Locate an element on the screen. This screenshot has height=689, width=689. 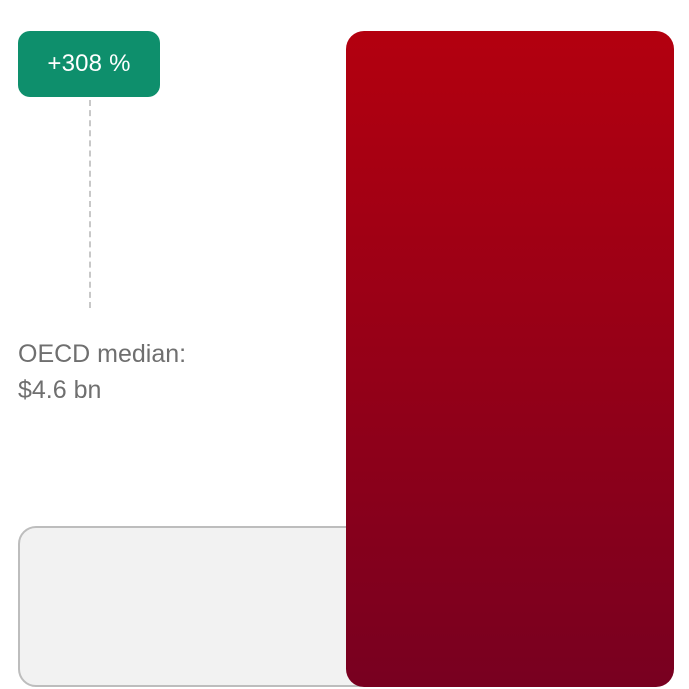
leader-line is located at coordinates (90, 204).